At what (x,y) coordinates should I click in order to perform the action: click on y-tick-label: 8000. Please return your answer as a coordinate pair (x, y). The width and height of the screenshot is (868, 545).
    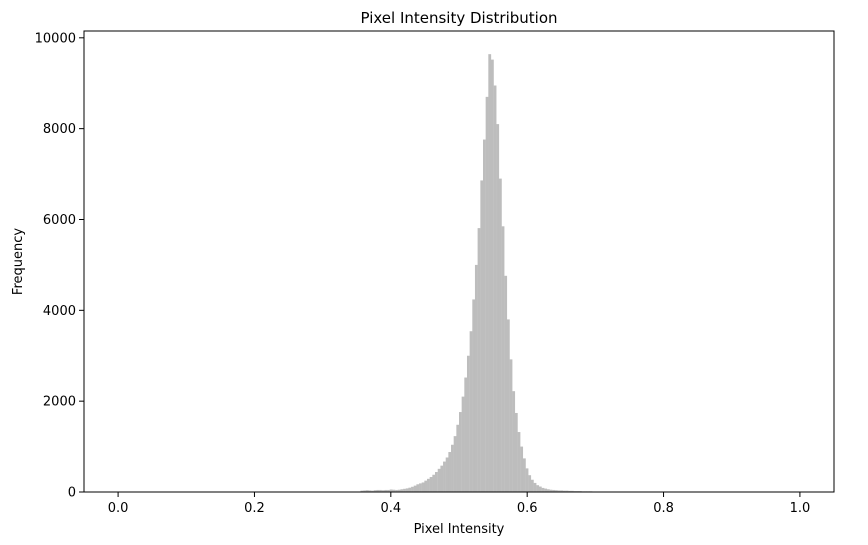
    Looking at the image, I should click on (59, 129).